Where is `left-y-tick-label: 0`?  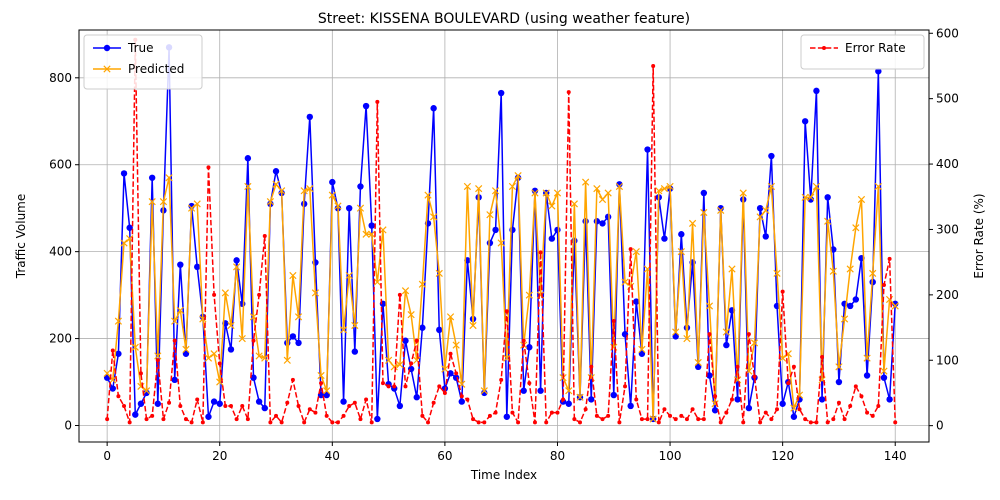
left-y-tick-label: 0 is located at coordinates (68, 425).